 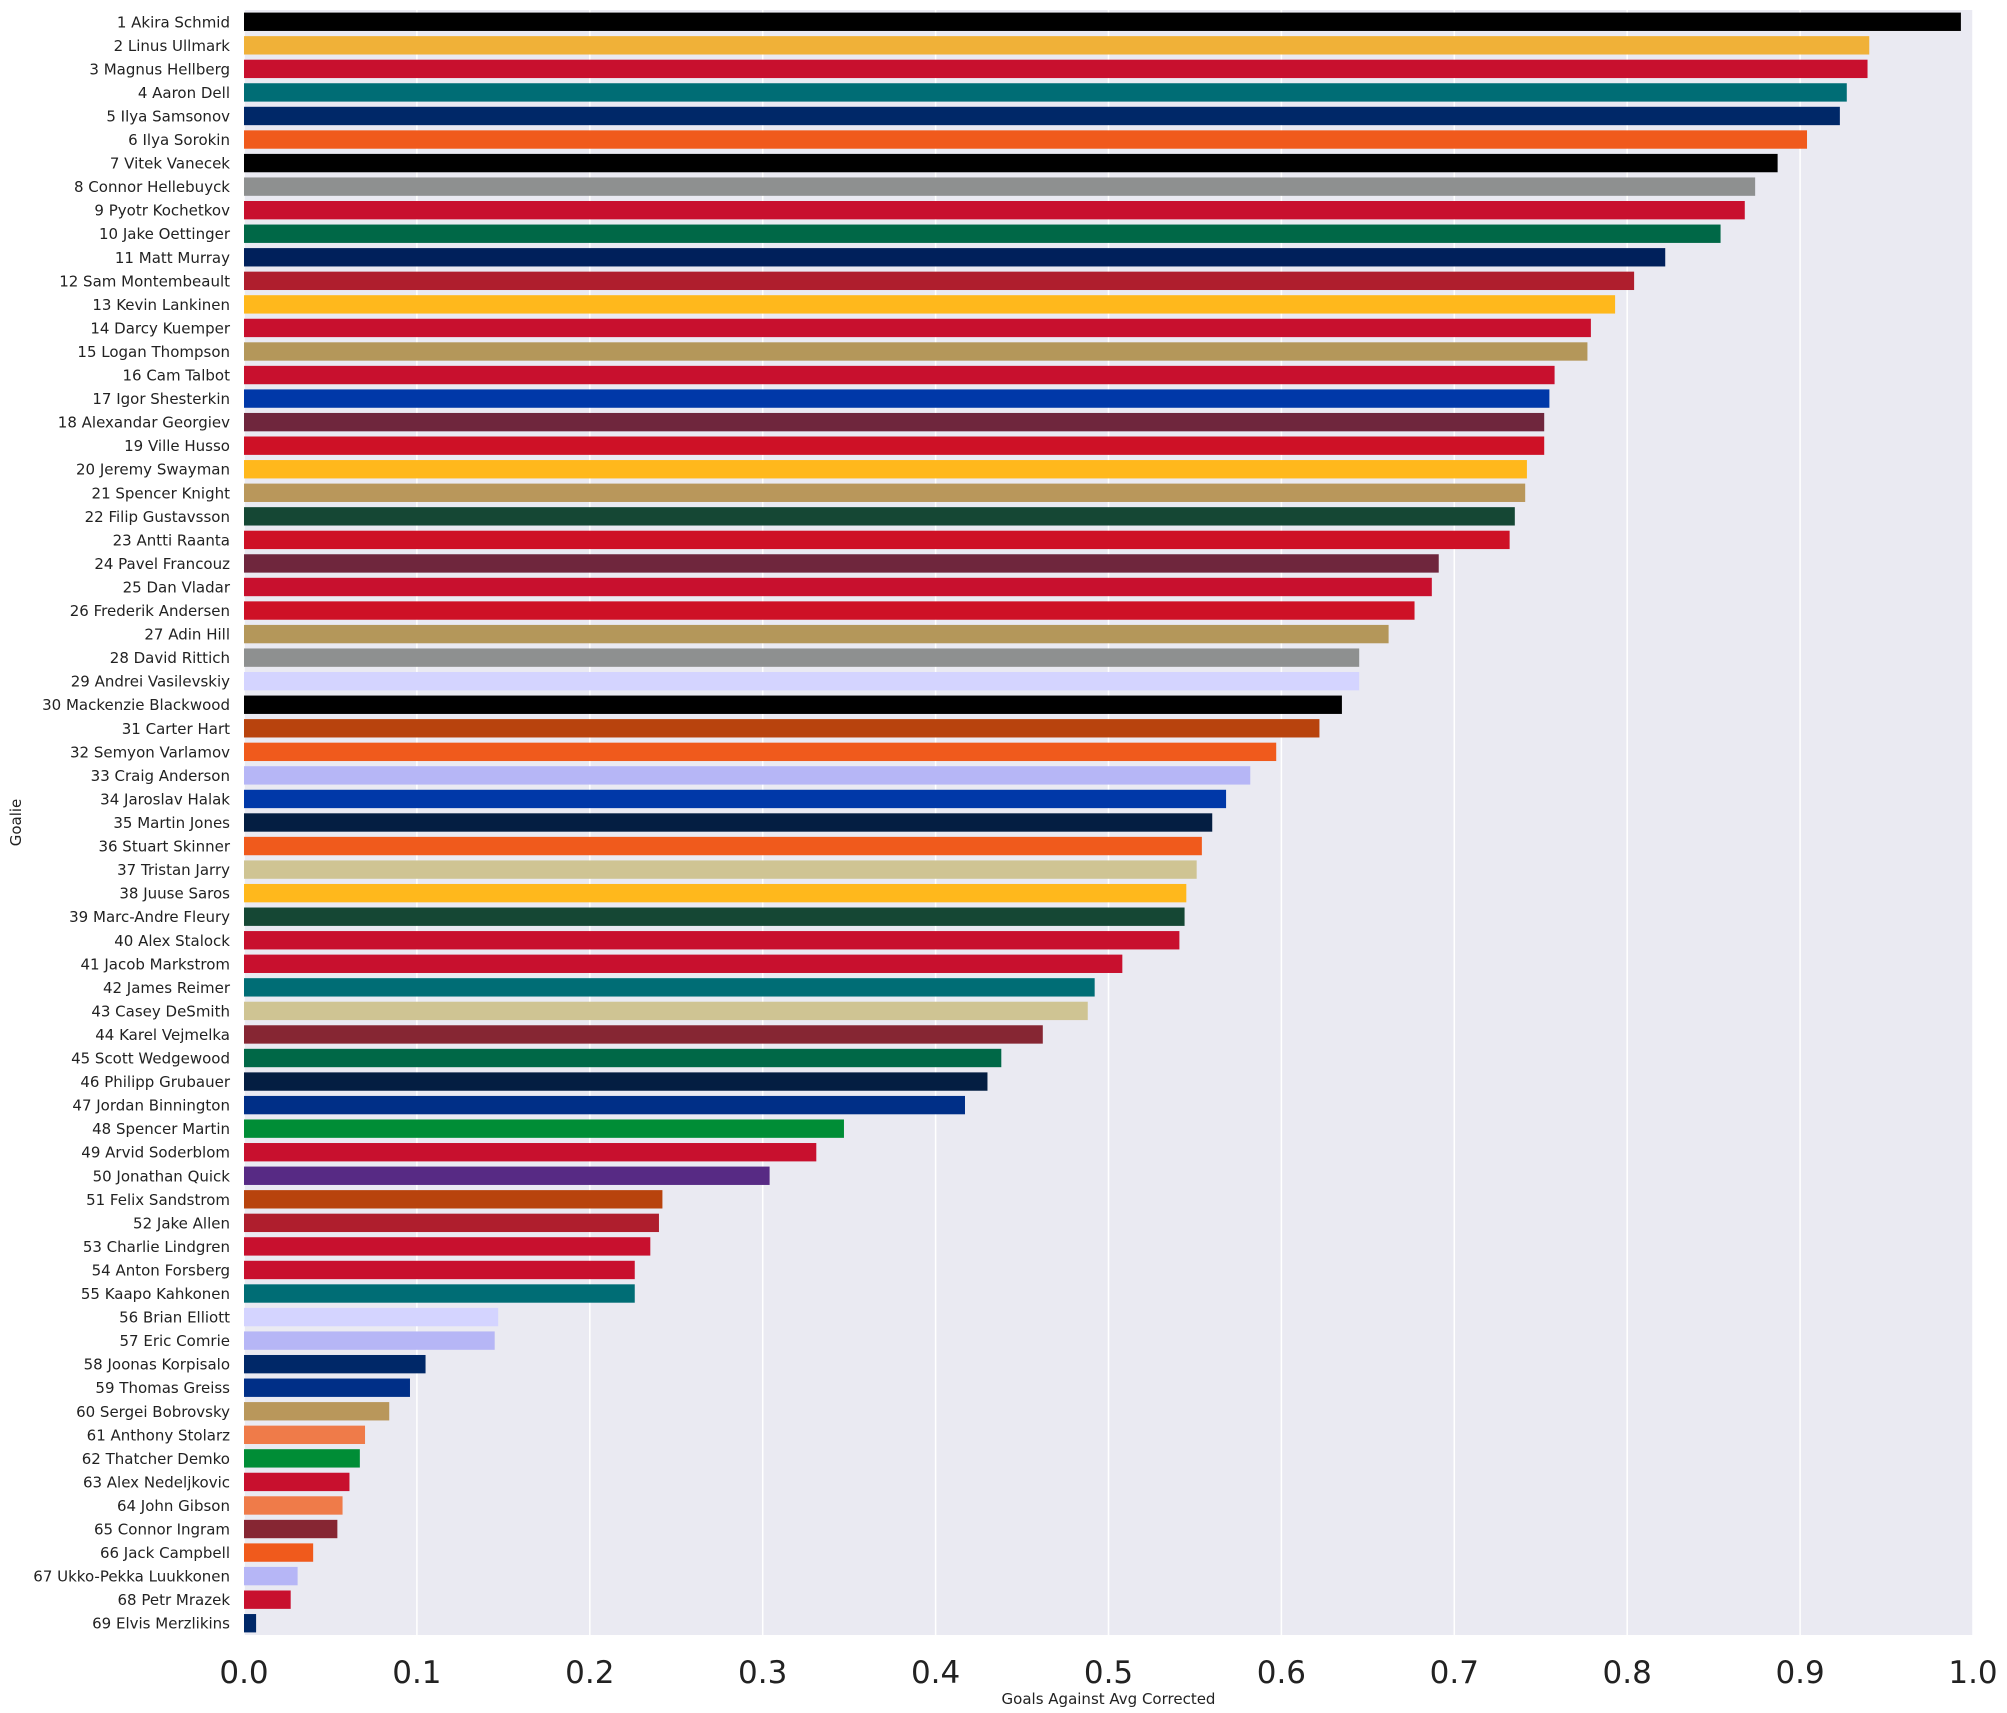 What do you see at coordinates (159, 69) in the screenshot?
I see `category-label: 3 Magnus Hellberg` at bounding box center [159, 69].